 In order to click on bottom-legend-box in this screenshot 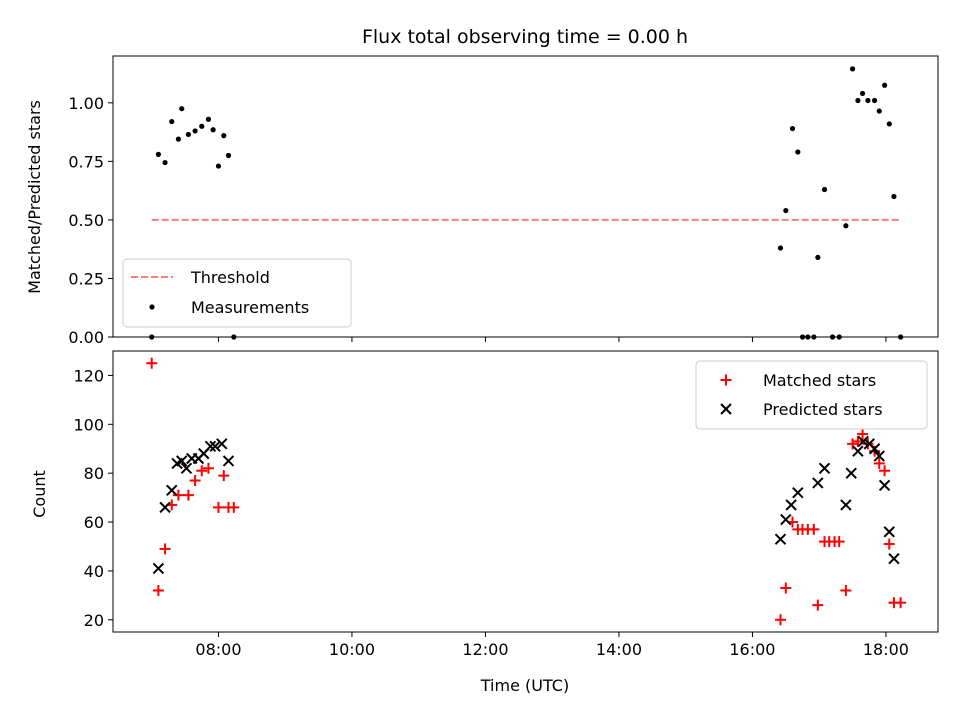, I will do `click(811, 395)`.